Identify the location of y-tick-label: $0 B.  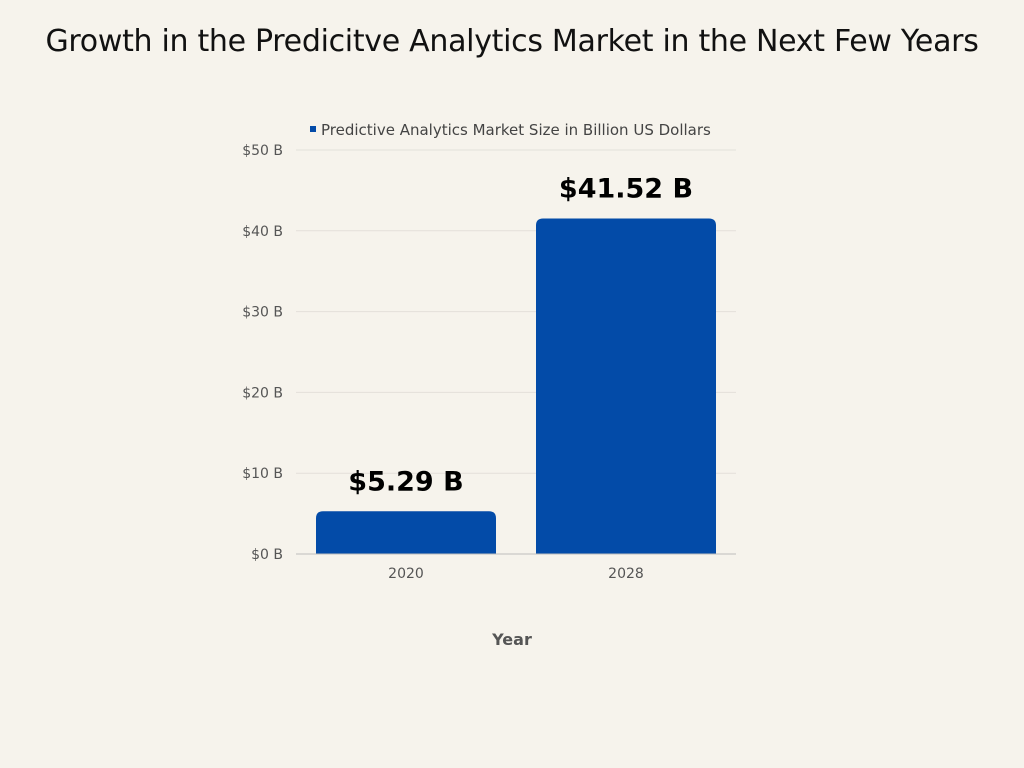
(267, 555).